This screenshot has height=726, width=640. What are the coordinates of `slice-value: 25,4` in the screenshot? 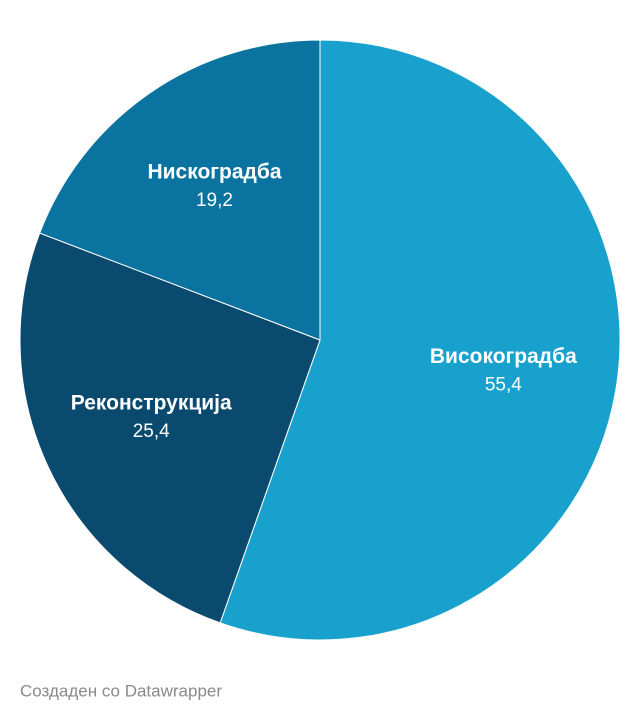 It's located at (151, 431).